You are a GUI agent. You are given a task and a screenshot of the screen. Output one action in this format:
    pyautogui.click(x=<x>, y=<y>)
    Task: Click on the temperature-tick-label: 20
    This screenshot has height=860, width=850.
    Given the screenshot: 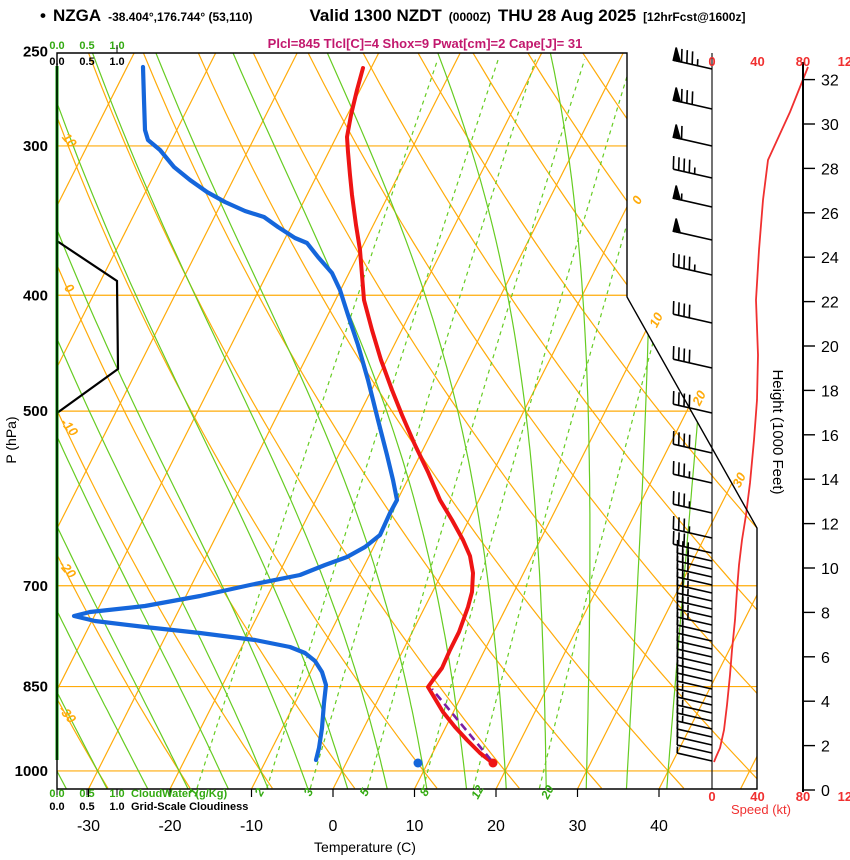 What is the action you would take?
    pyautogui.click(x=496, y=826)
    